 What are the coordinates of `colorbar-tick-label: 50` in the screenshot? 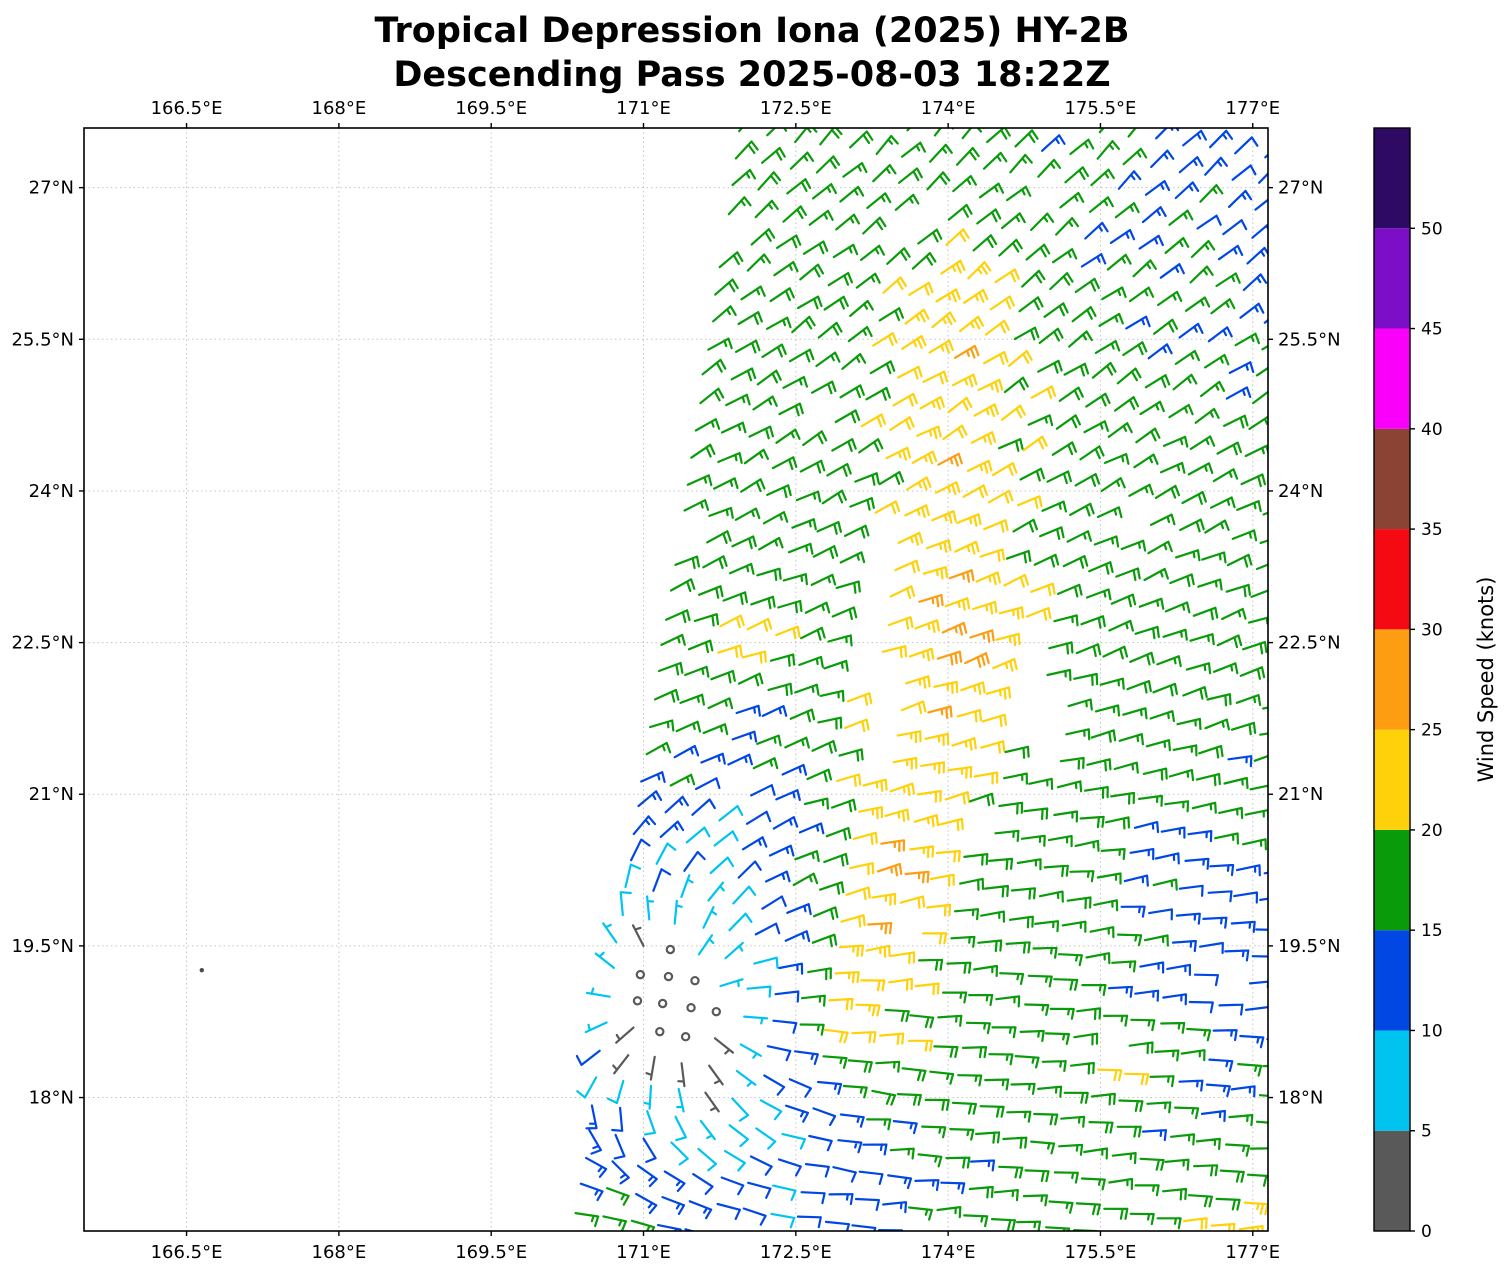 It's located at (1432, 229).